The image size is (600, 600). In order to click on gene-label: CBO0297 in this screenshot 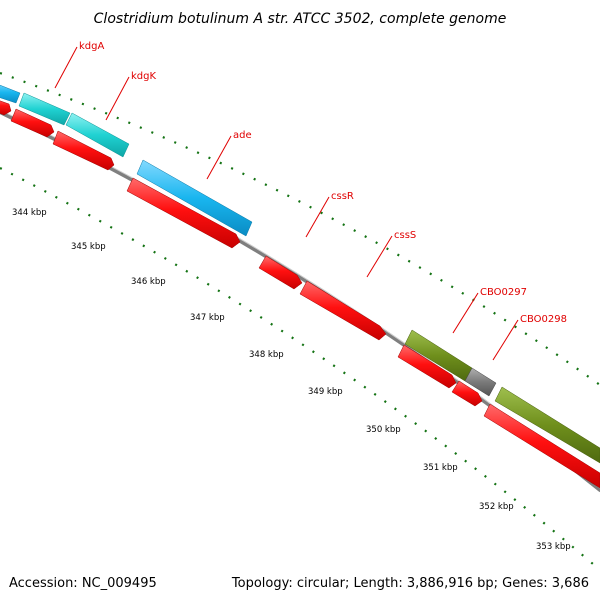, I will do `click(503, 292)`.